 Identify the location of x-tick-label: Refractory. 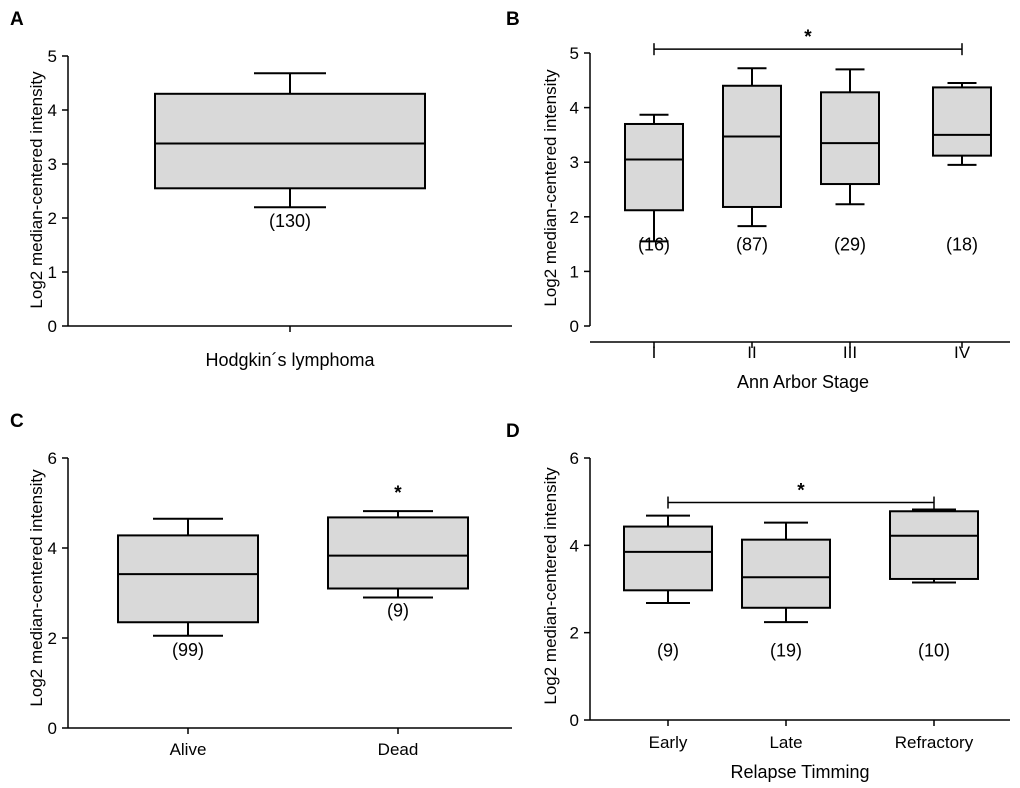
(934, 742).